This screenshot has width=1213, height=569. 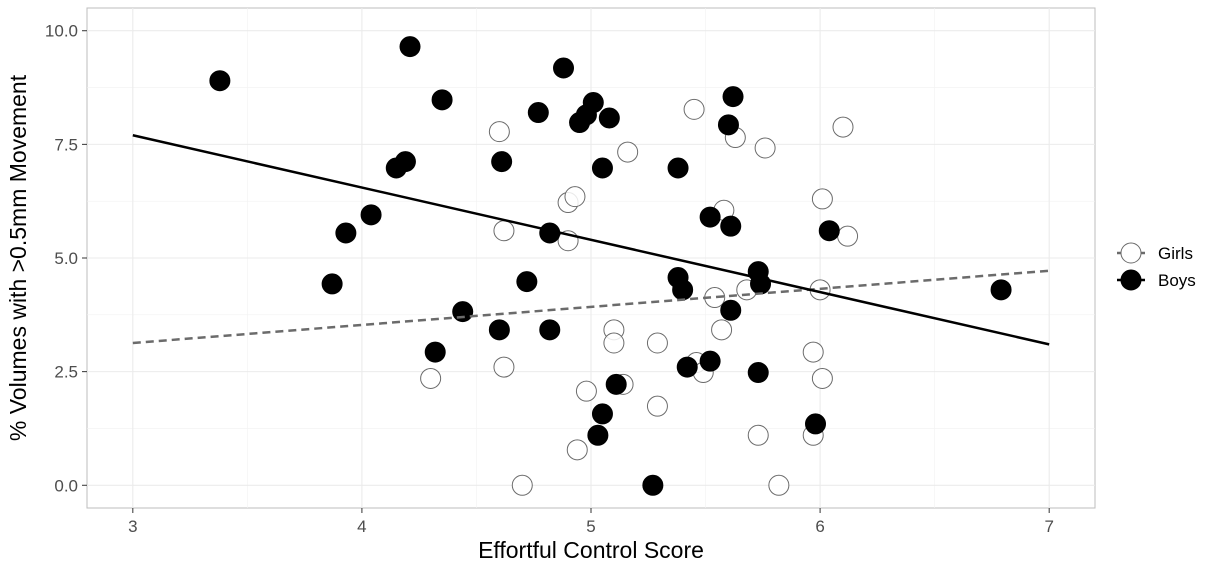 What do you see at coordinates (66, 144) in the screenshot?
I see `y-tick-label: 7.5` at bounding box center [66, 144].